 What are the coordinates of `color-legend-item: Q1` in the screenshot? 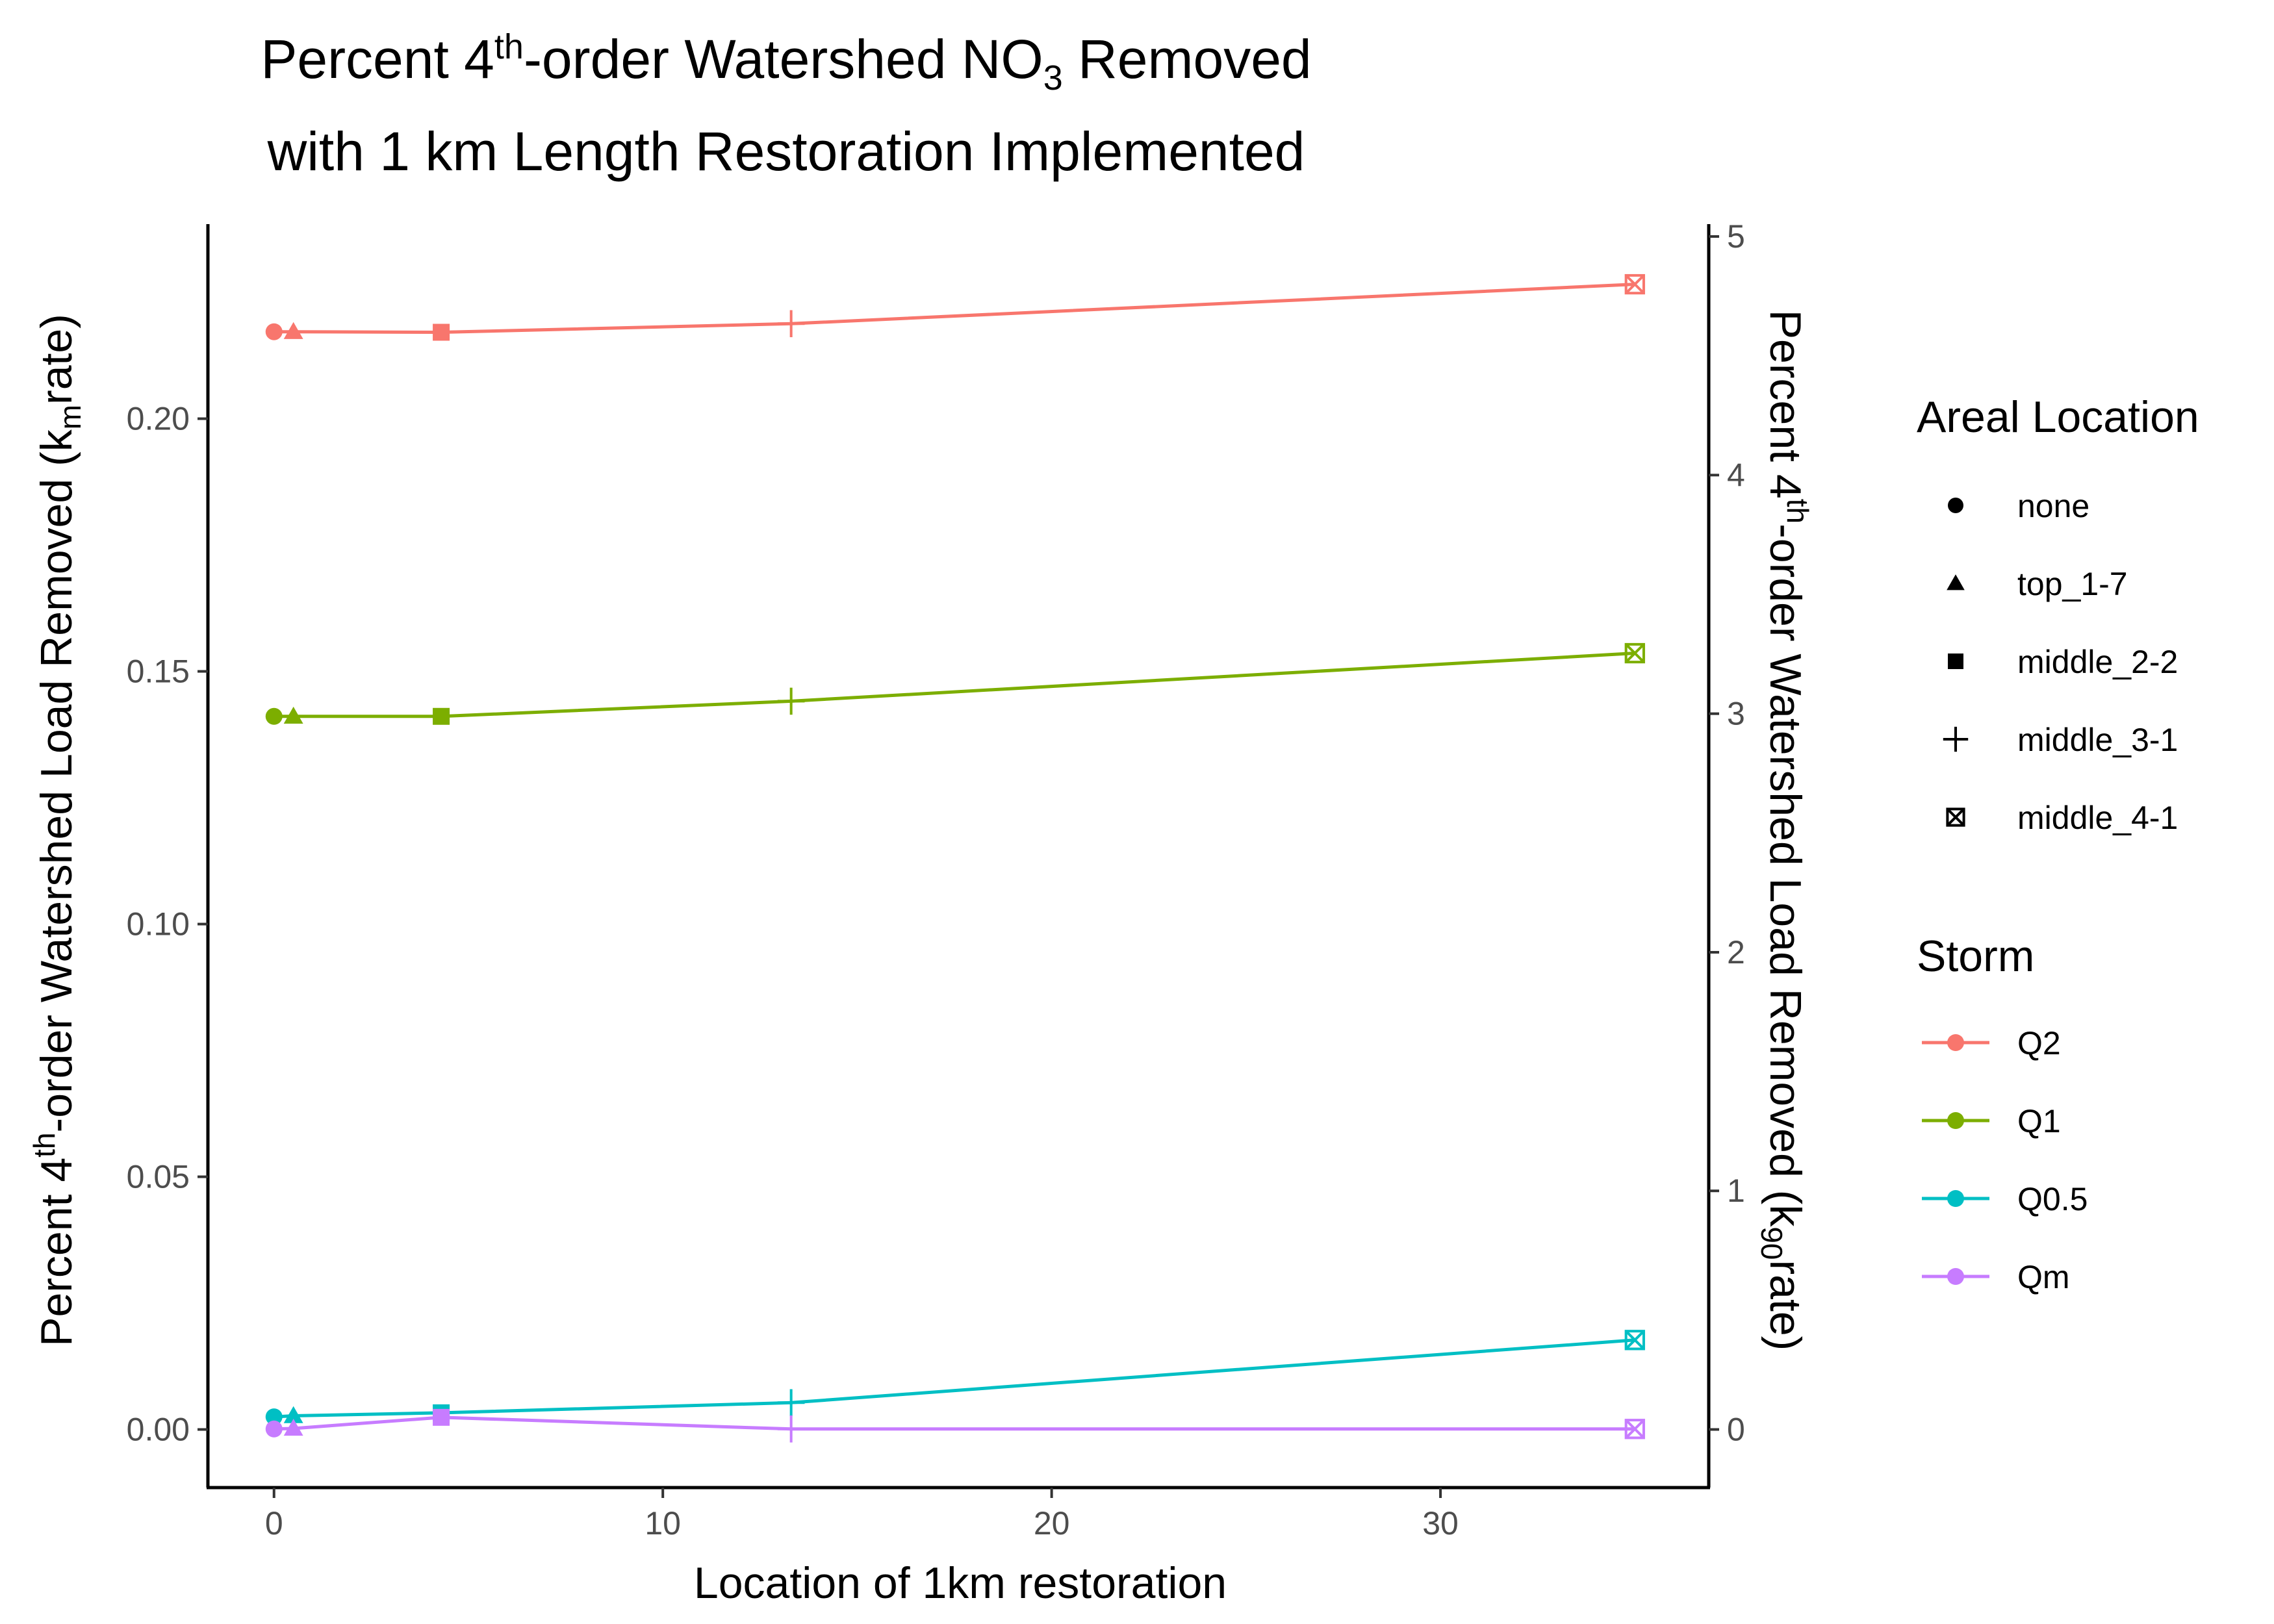 It's located at (1991, 1121).